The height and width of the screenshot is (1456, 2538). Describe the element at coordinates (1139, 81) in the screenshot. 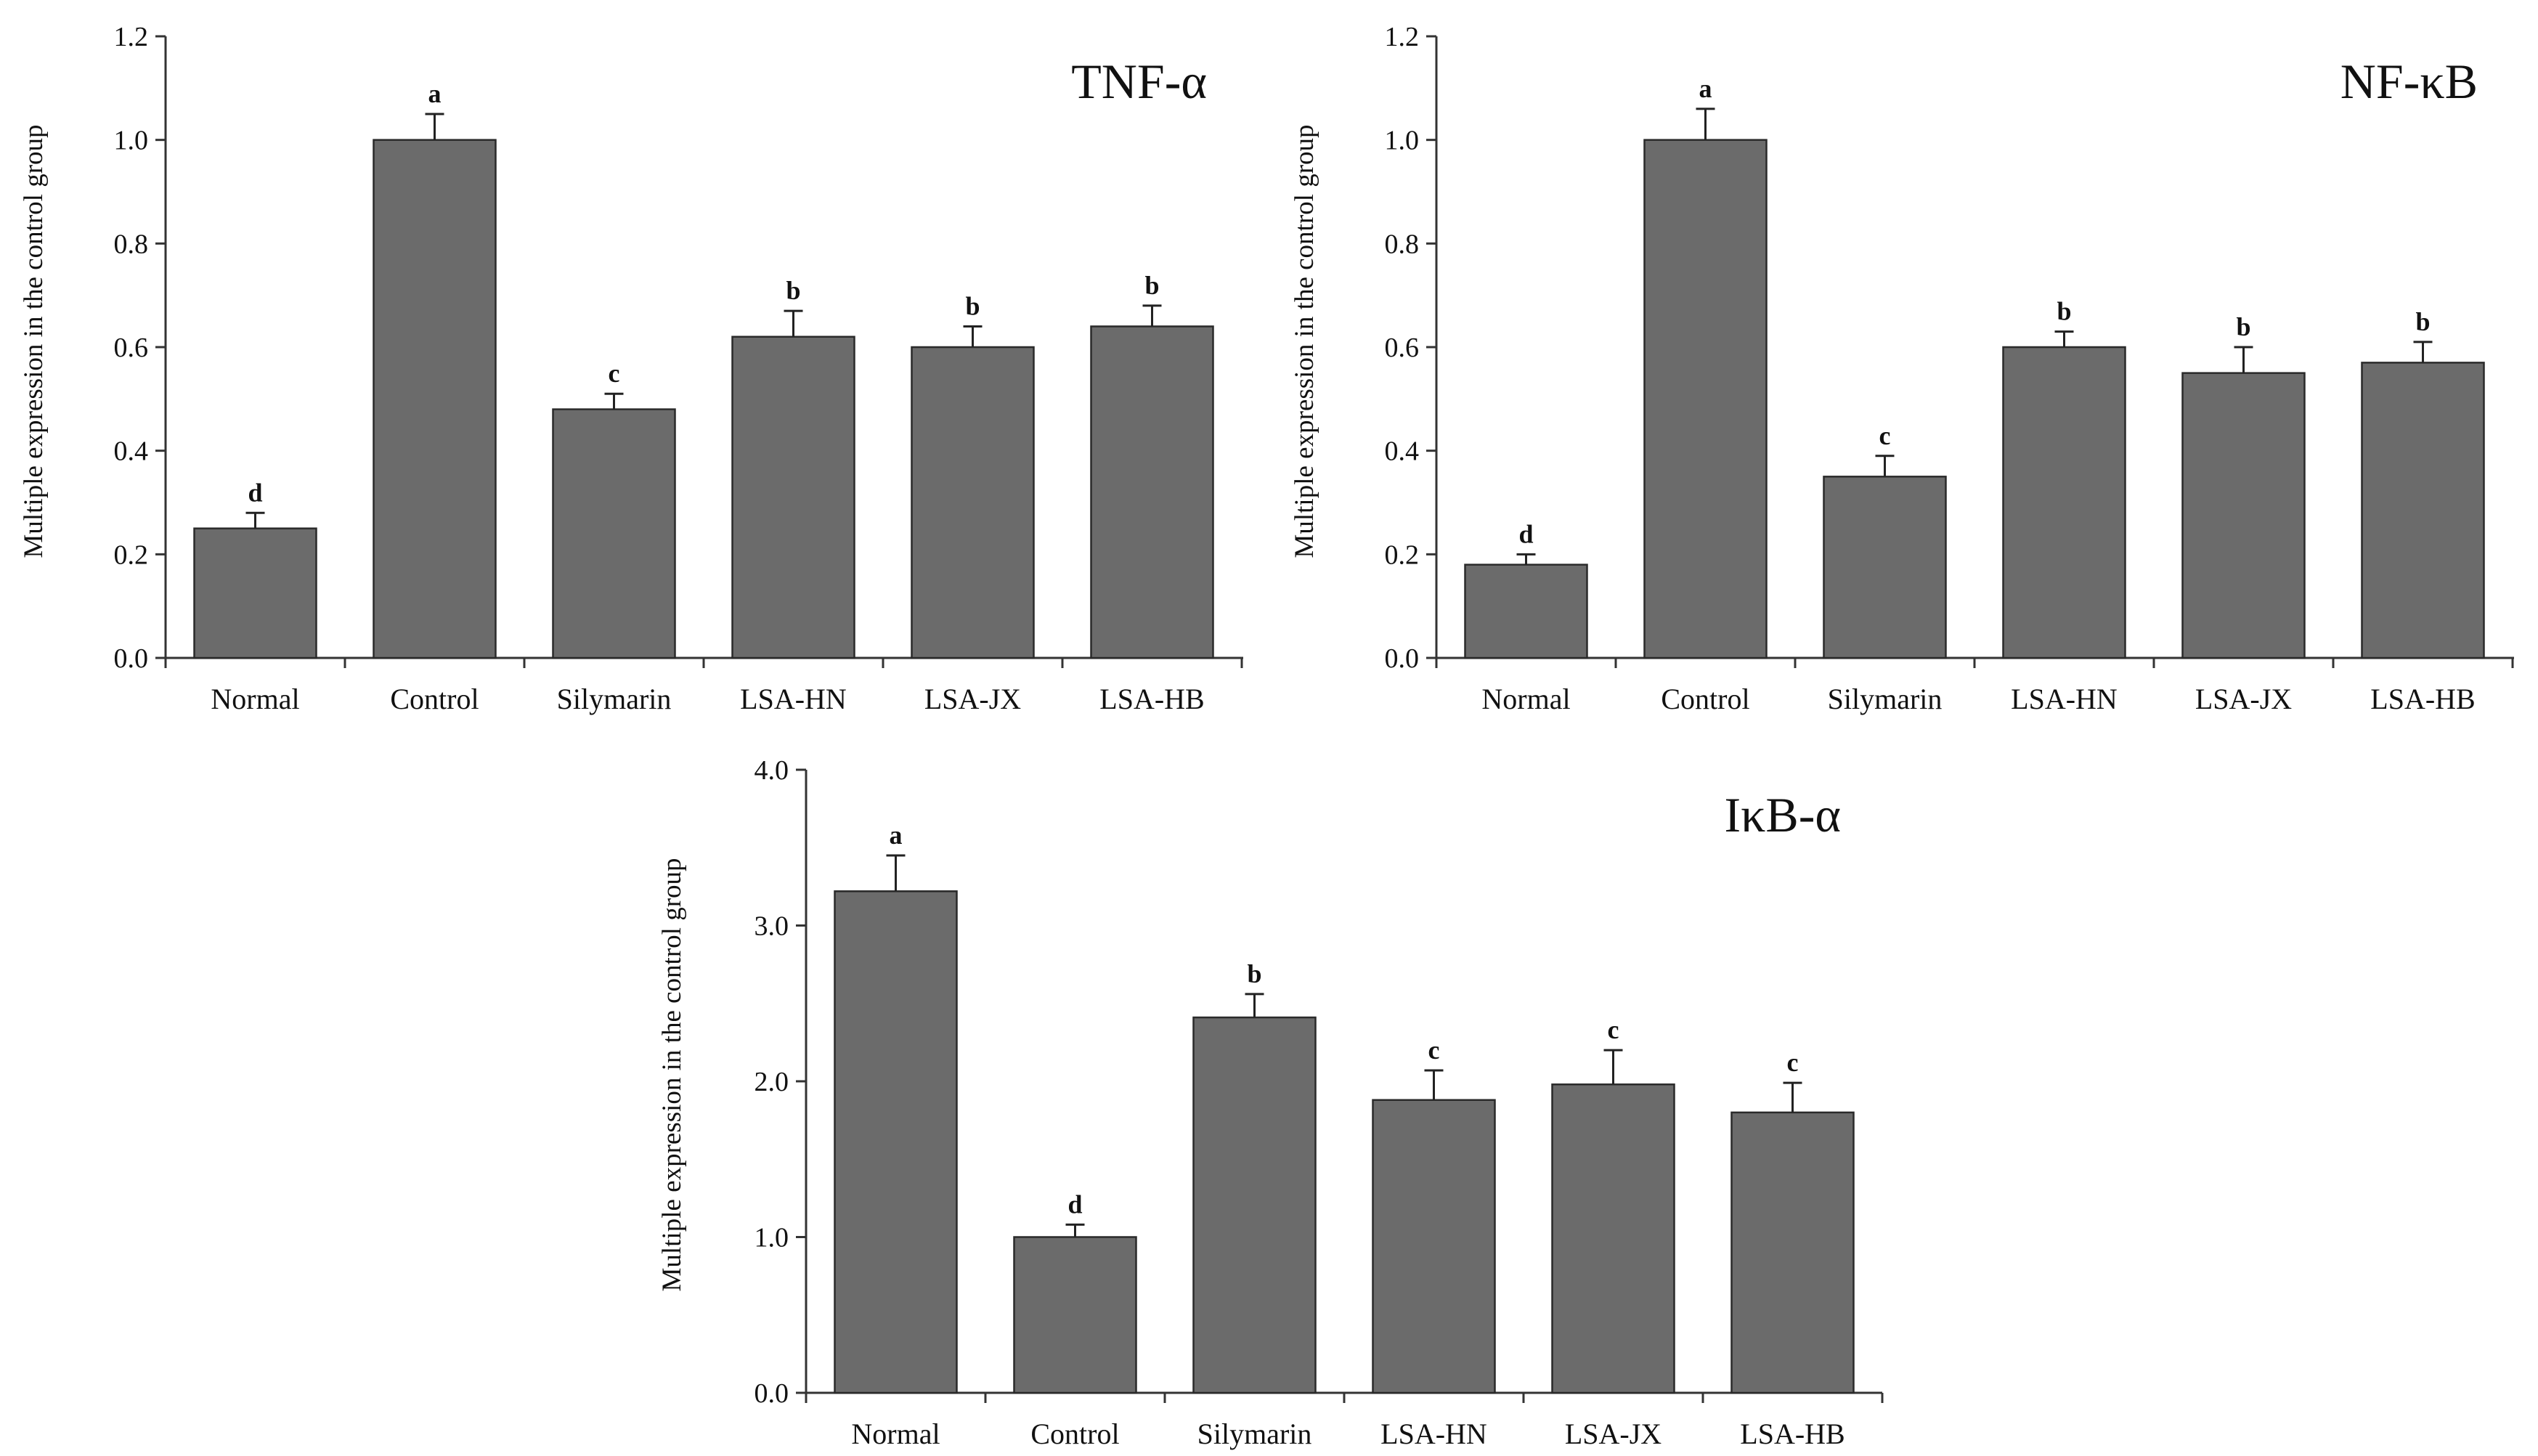

I see `chart-title-tnf-alpha: TNF-α` at that location.